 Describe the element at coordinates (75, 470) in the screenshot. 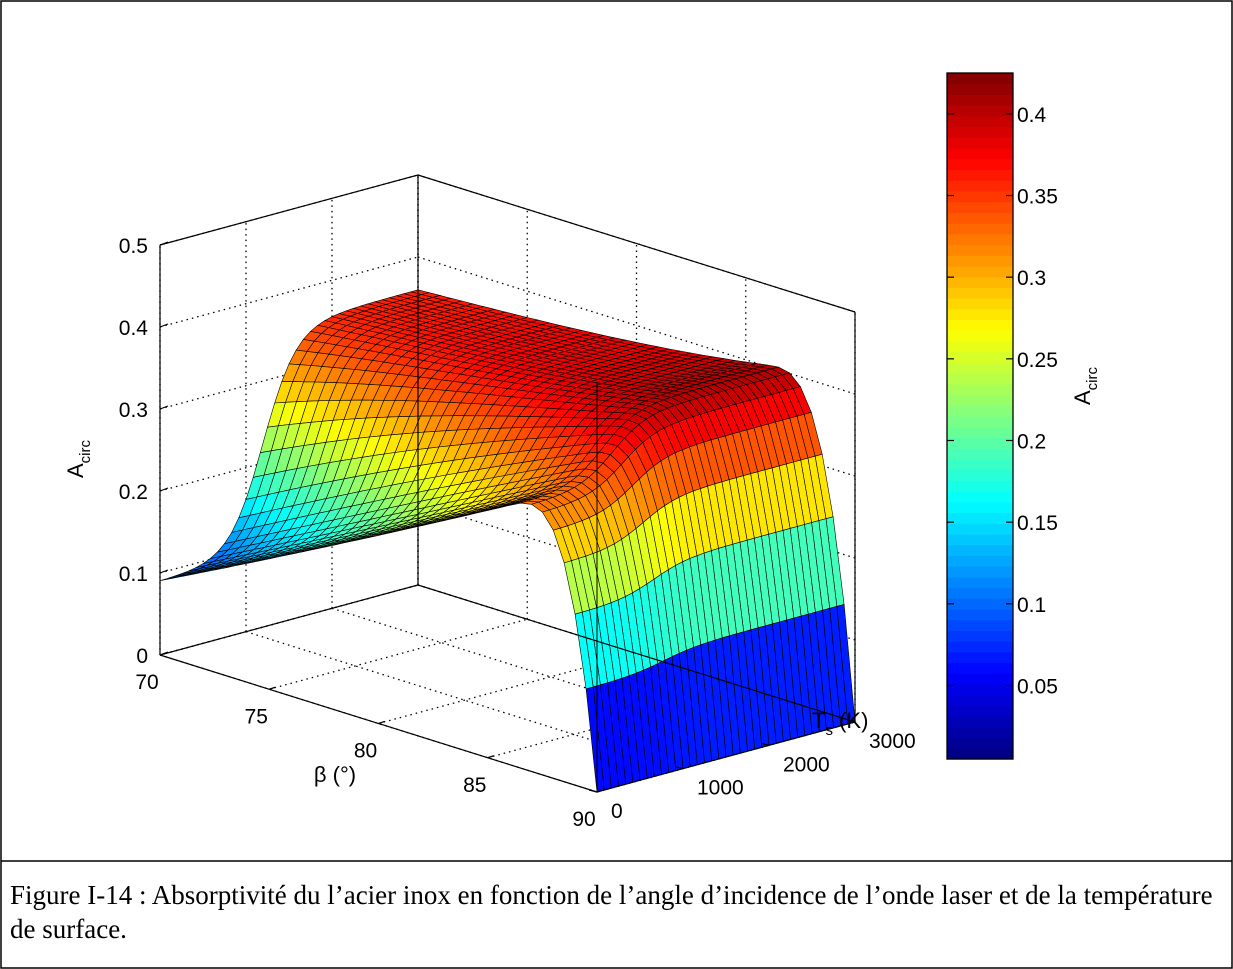

I see `z-axis-label-main: A` at that location.